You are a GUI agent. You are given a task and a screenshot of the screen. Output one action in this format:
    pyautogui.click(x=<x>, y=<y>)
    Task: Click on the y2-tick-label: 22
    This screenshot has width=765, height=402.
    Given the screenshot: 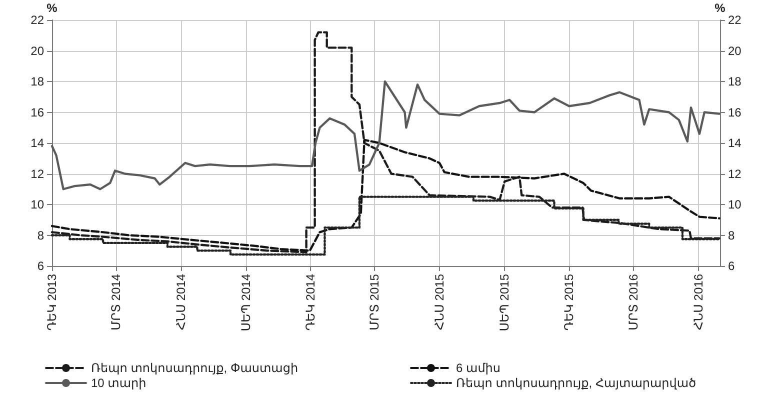 What is the action you would take?
    pyautogui.click(x=735, y=20)
    